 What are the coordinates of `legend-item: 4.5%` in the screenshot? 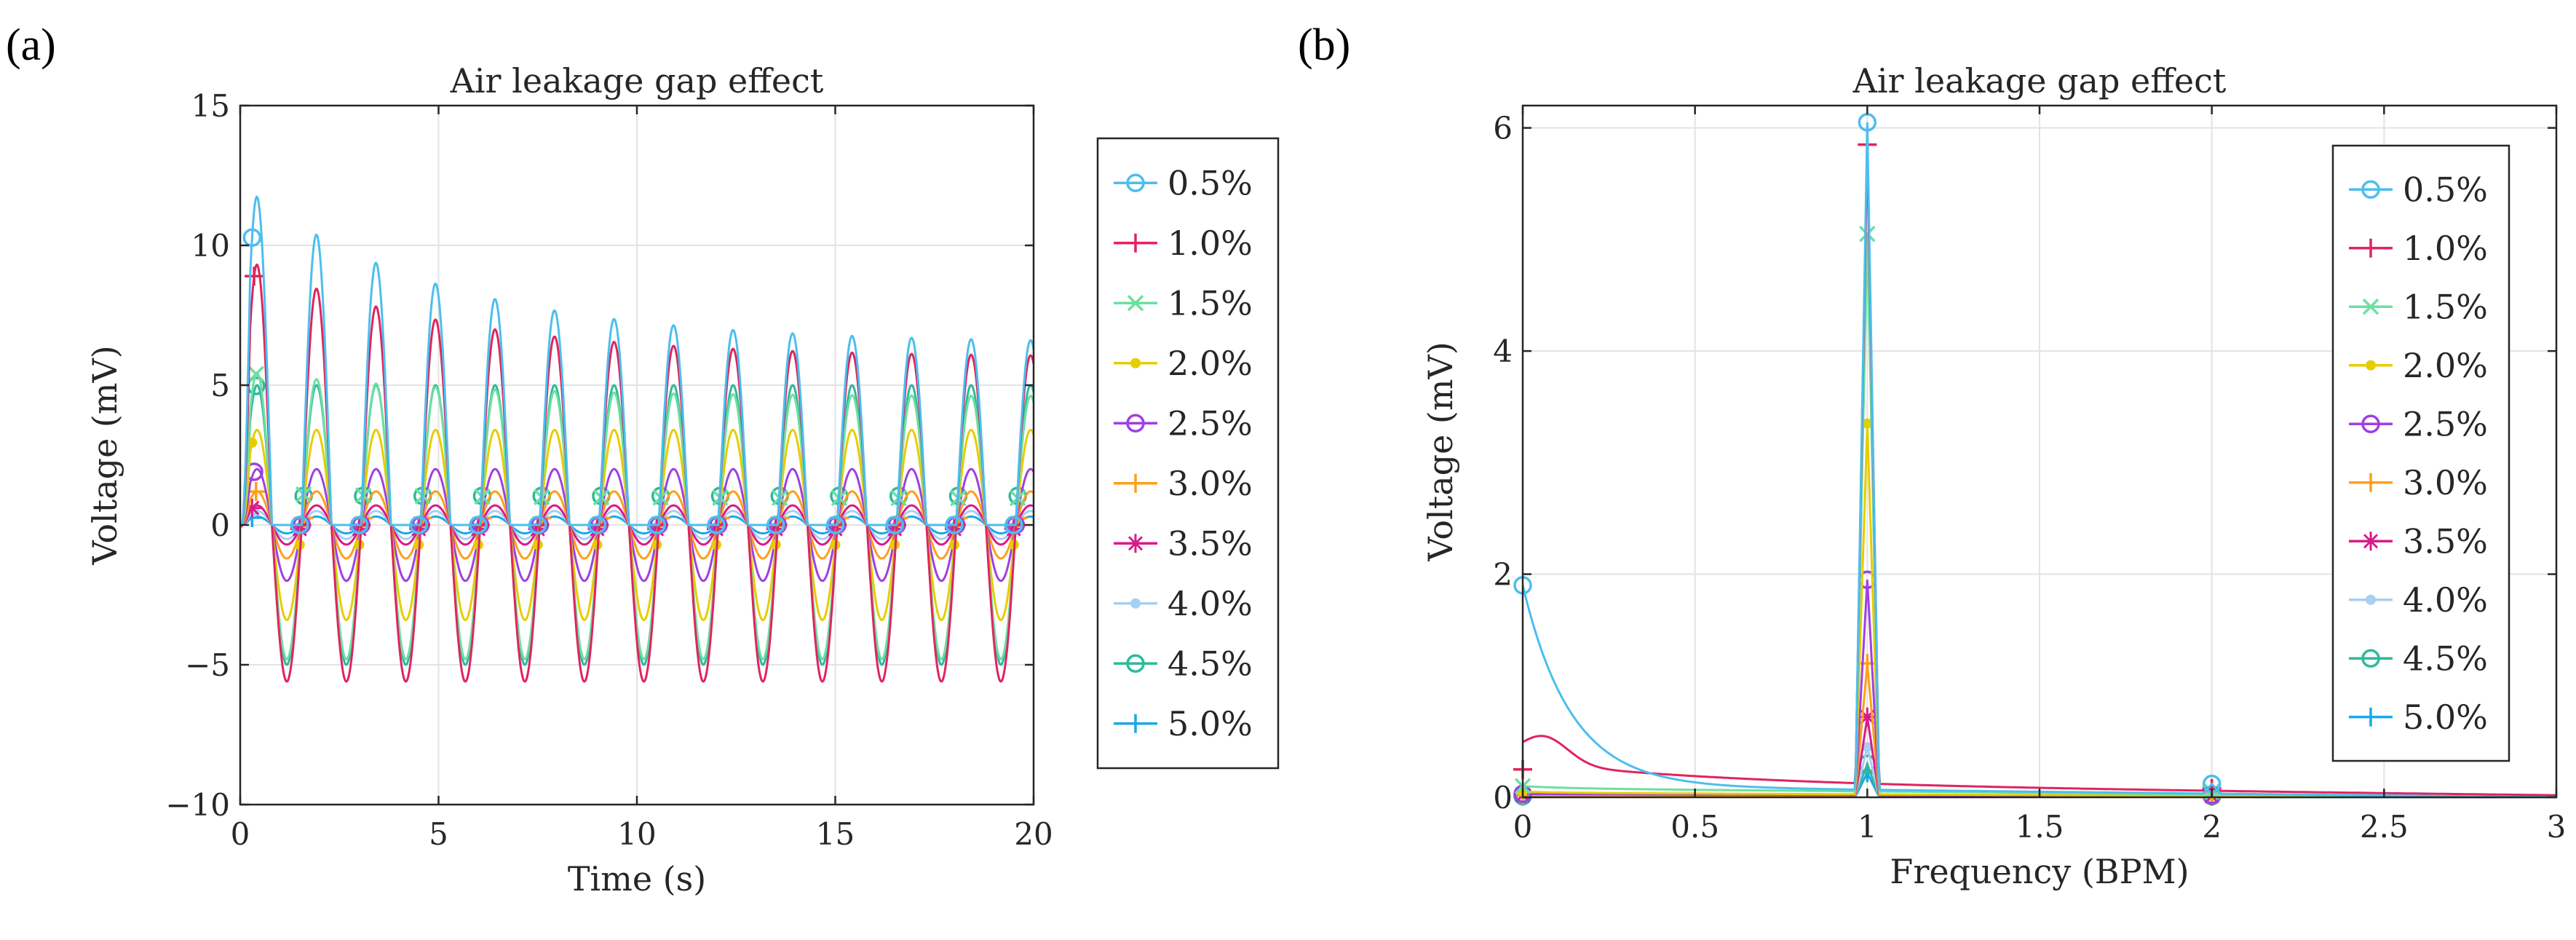 It's located at (2418, 659).